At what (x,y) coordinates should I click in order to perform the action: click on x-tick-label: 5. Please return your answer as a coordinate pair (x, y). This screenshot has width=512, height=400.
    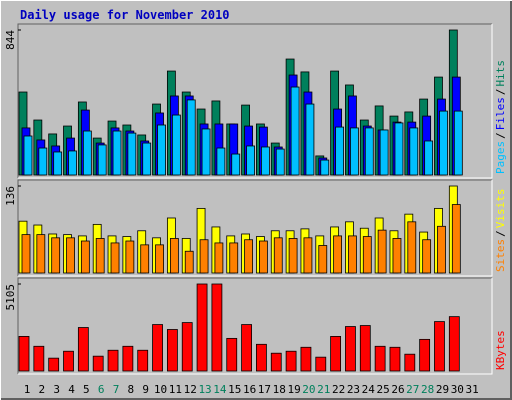
    Looking at the image, I should click on (86, 389).